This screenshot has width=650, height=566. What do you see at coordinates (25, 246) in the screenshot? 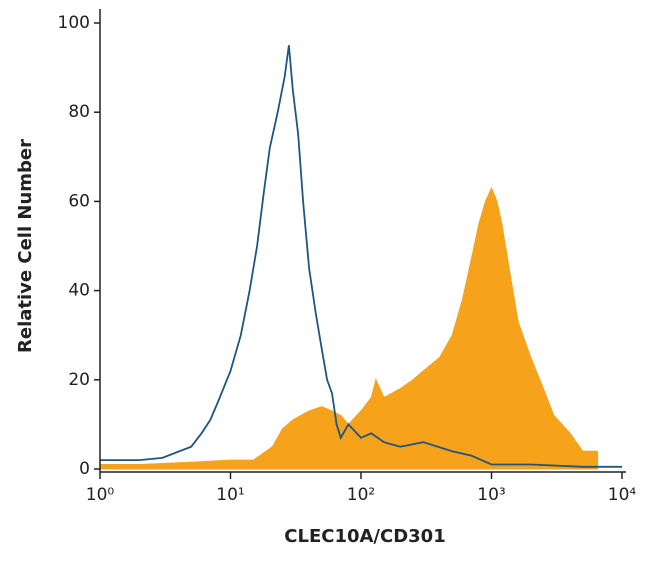
I see `y-axis-label: Relative Cell Number` at bounding box center [25, 246].